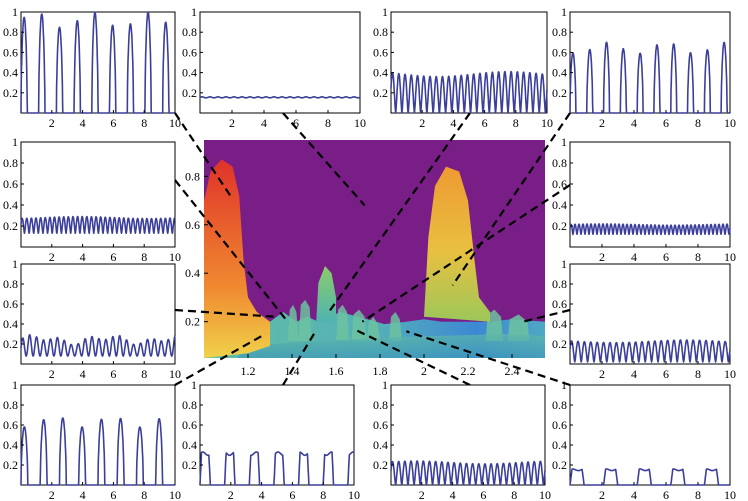 Image resolution: width=748 pixels, height=501 pixels. What do you see at coordinates (192, 176) in the screenshot?
I see `main-y-tick-label: 0.8` at bounding box center [192, 176].